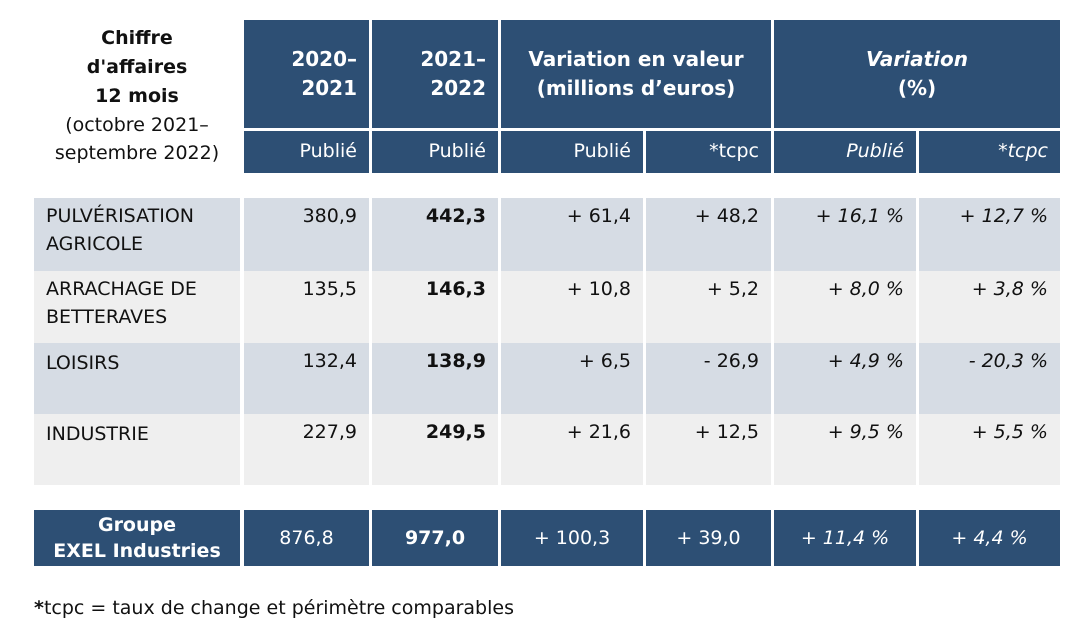 The image size is (1092, 636). Describe the element at coordinates (435, 378) in the screenshot. I see `table-cell-2021: 138,9` at that location.